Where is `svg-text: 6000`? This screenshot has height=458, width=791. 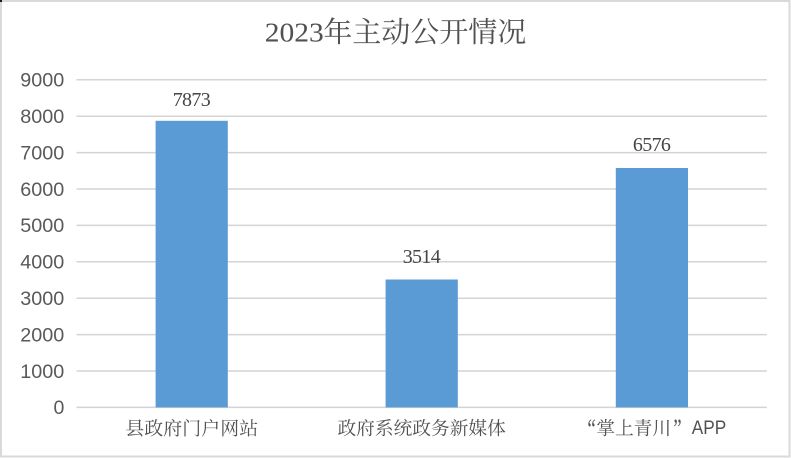
svg-text: 6000 is located at coordinates (42, 190).